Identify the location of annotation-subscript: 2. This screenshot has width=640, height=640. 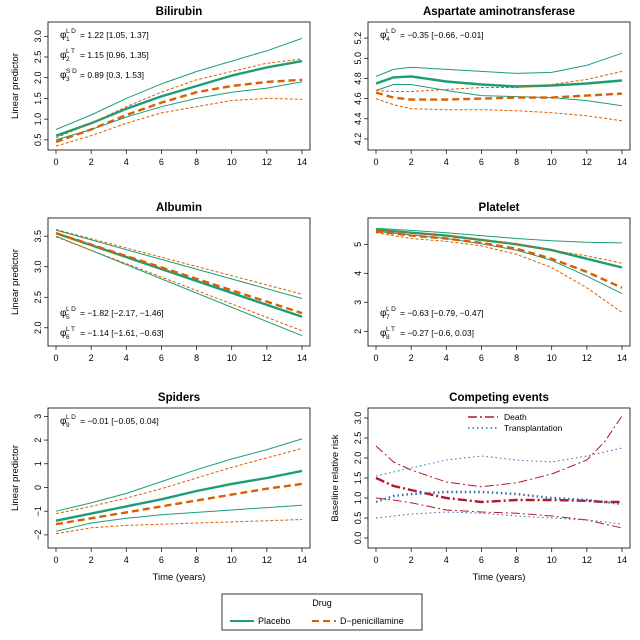
(68, 59).